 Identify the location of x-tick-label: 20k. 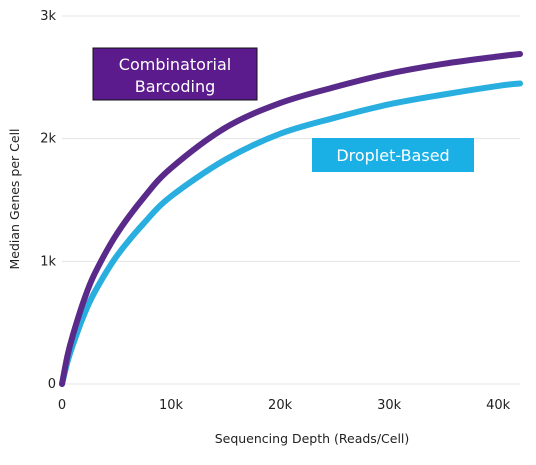
(280, 405).